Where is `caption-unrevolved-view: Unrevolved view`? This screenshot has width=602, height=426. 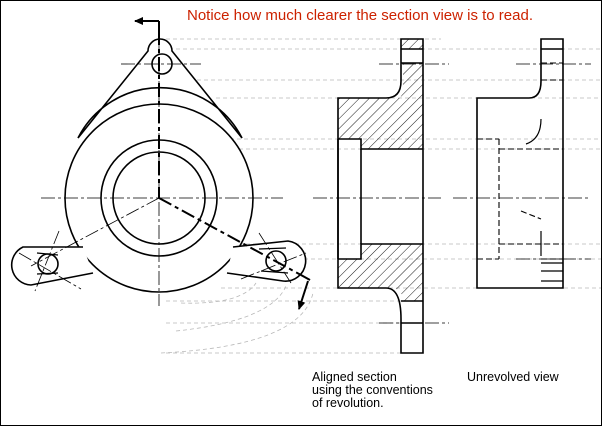
caption-unrevolved-view: Unrevolved view is located at coordinates (513, 377).